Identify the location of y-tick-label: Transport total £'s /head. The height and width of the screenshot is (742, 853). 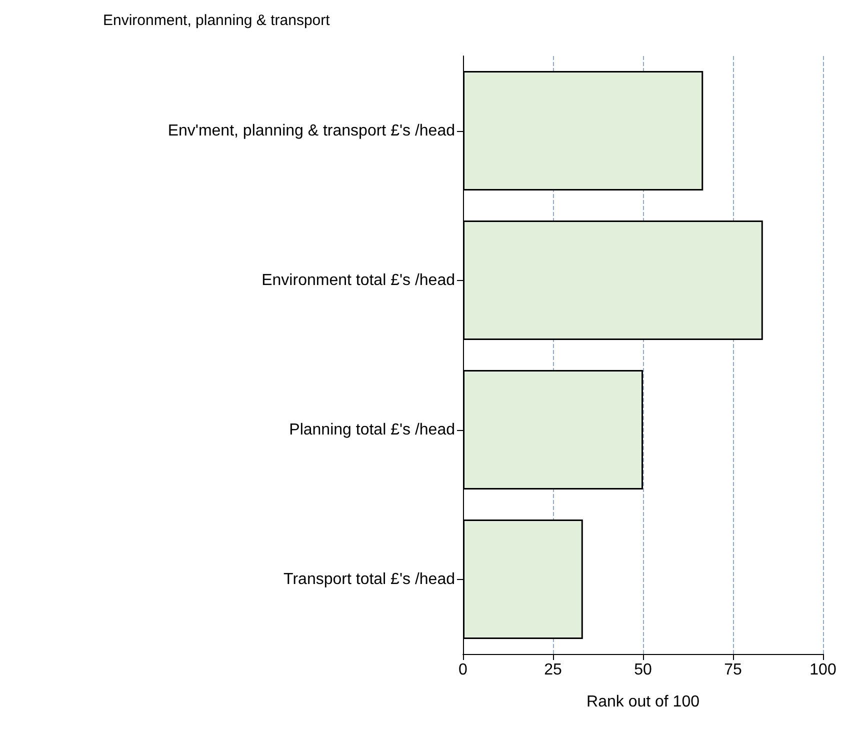
(369, 579).